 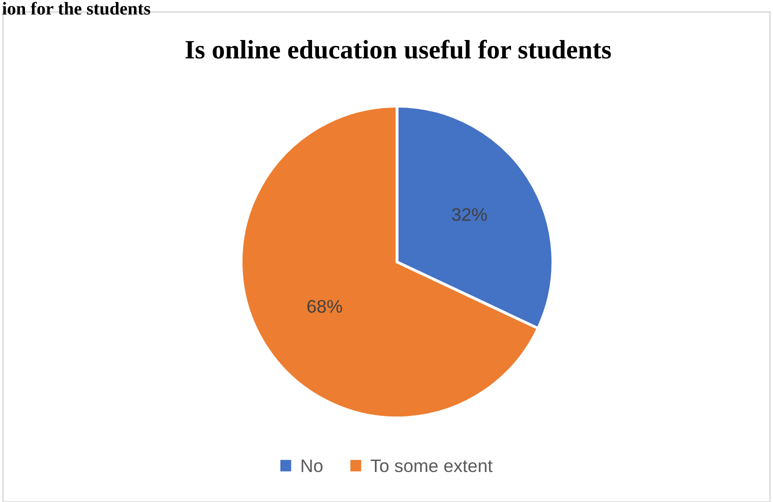 What do you see at coordinates (398, 49) in the screenshot?
I see `chart-title: Is online education useful for students` at bounding box center [398, 49].